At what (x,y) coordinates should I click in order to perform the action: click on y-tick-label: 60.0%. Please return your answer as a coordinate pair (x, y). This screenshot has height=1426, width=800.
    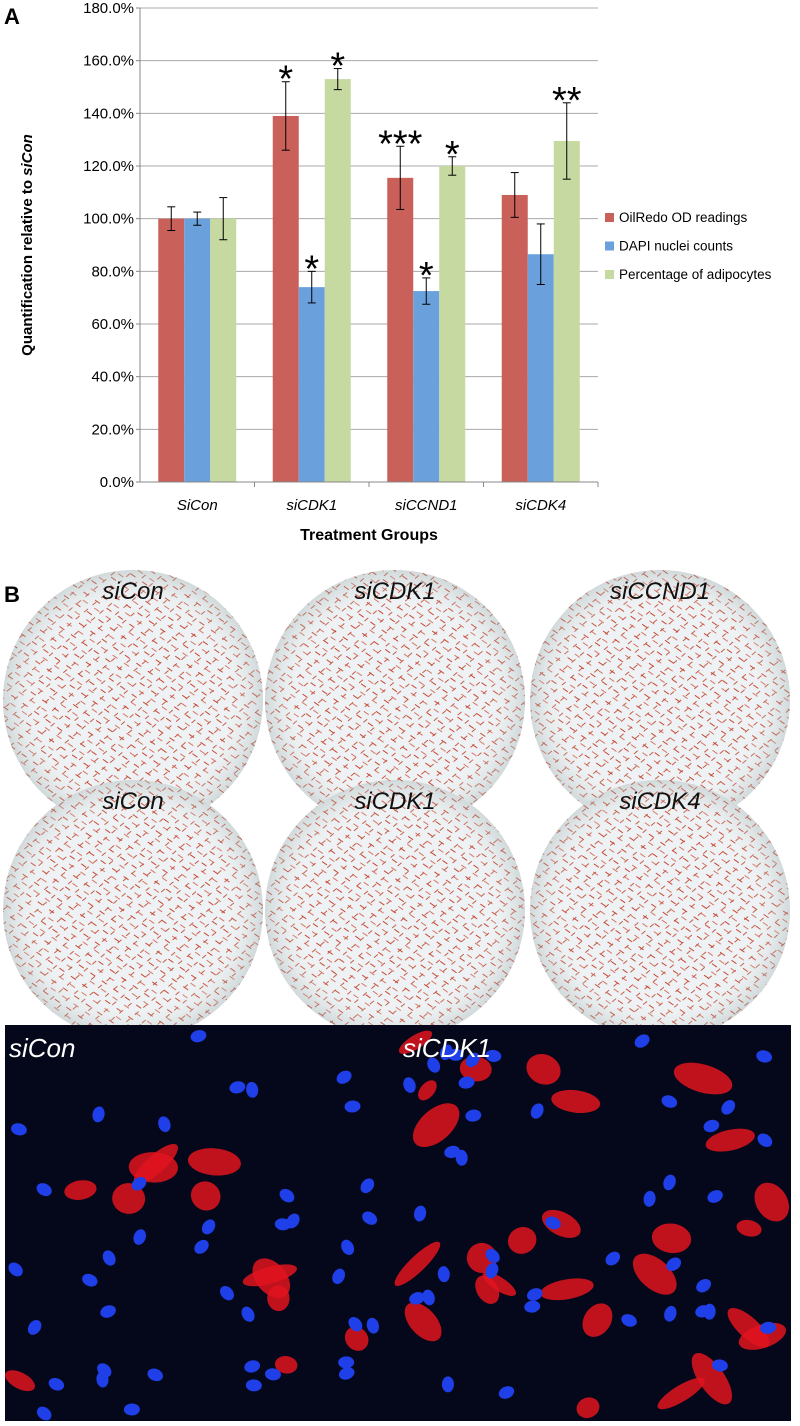
    Looking at the image, I should click on (112, 324).